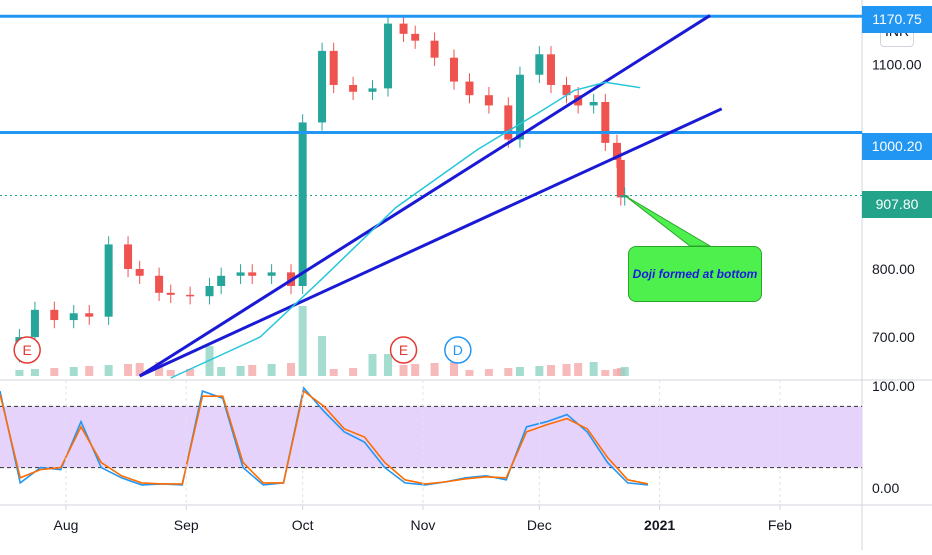 This screenshot has height=555, width=932. What do you see at coordinates (780, 525) in the screenshot?
I see `time-axis-label: Feb` at bounding box center [780, 525].